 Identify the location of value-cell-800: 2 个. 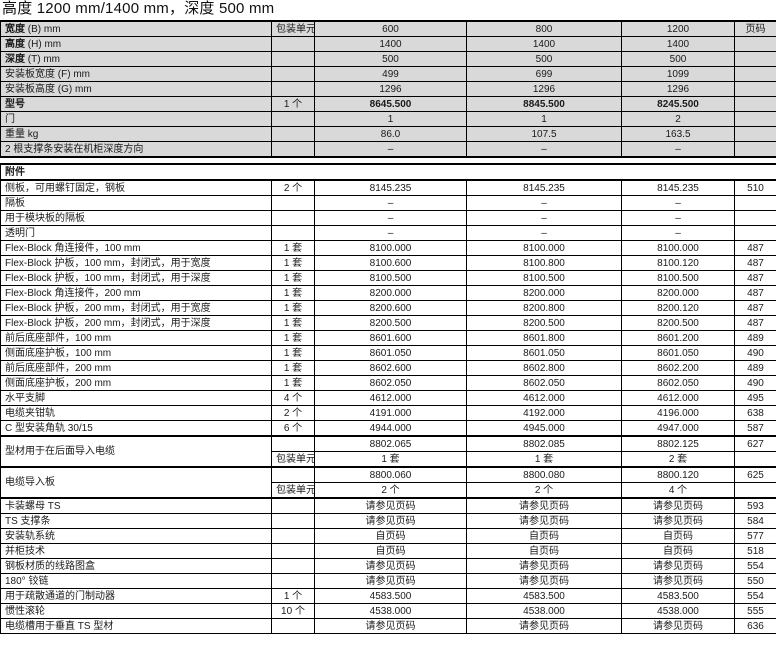
(544, 490).